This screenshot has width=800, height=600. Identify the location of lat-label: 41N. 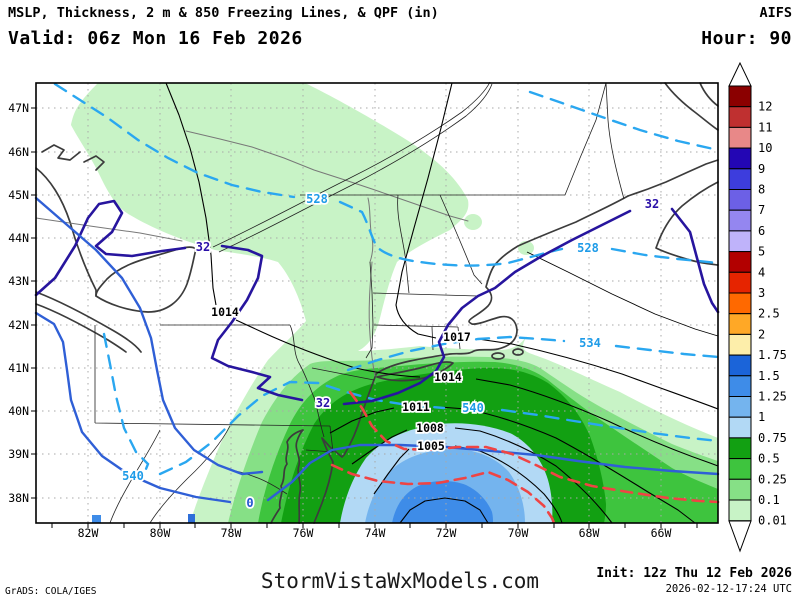
(18, 368).